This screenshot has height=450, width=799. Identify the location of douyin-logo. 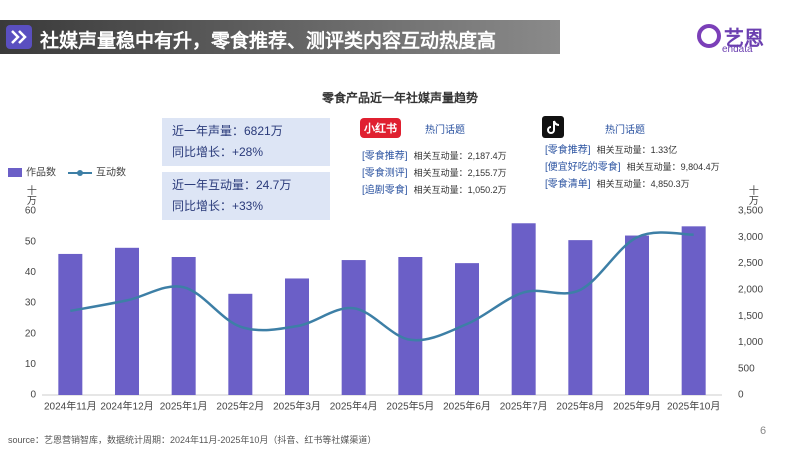
(553, 127).